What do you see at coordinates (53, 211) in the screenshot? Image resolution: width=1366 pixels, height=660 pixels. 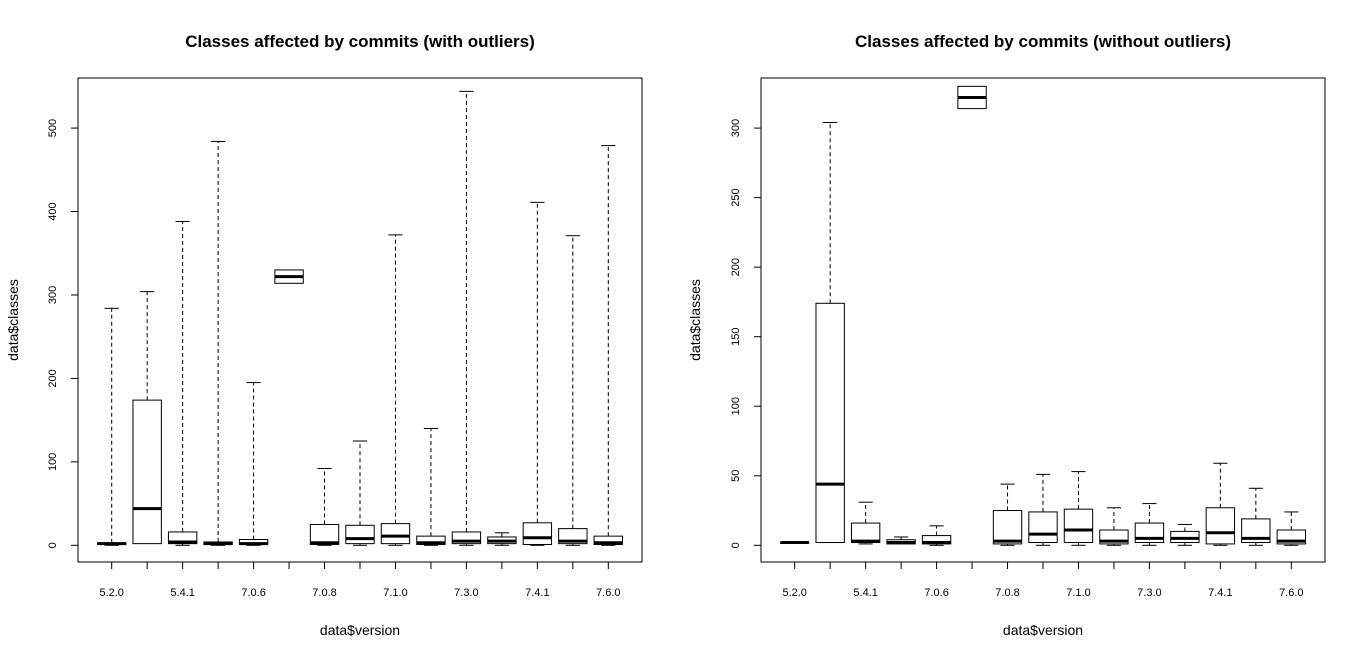 I see `y-tick-label: 400` at bounding box center [53, 211].